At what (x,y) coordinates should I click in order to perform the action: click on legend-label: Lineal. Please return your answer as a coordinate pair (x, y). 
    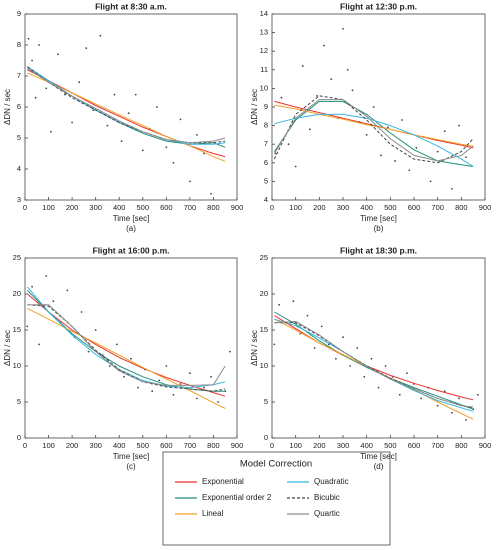
    Looking at the image, I should click on (213, 513).